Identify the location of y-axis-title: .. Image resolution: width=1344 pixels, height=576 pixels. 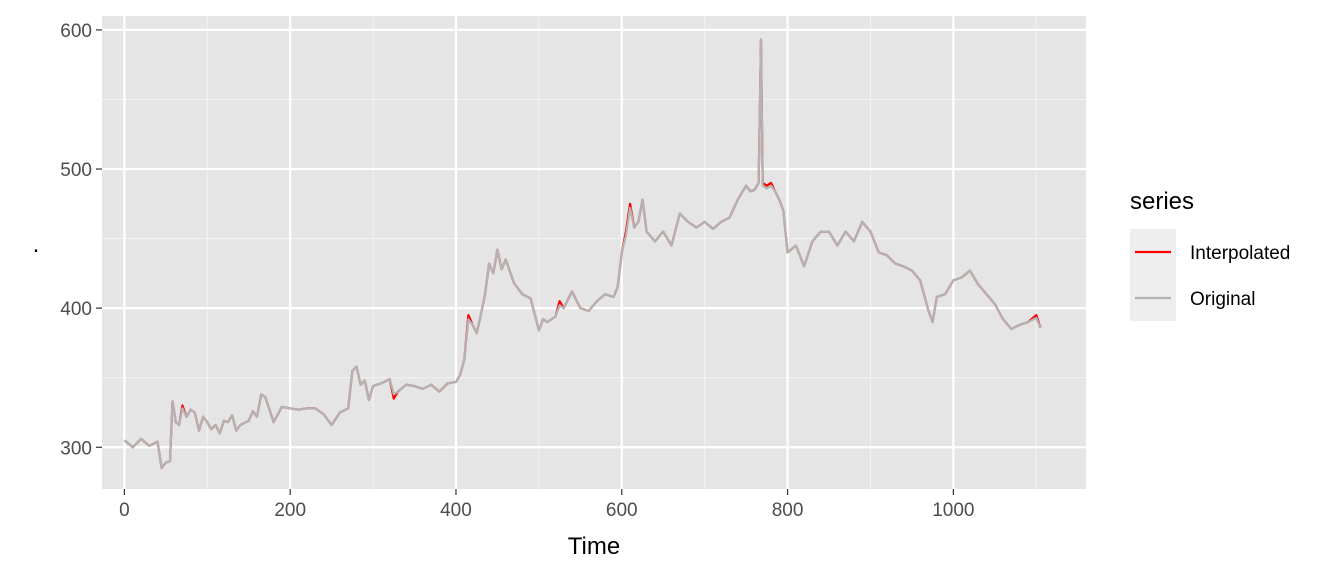
(36, 244).